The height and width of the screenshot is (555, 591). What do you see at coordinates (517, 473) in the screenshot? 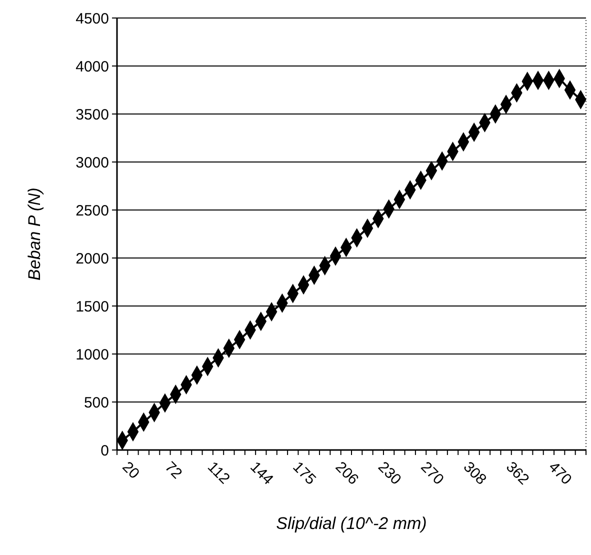
I see `x-tick-label: 362` at bounding box center [517, 473].